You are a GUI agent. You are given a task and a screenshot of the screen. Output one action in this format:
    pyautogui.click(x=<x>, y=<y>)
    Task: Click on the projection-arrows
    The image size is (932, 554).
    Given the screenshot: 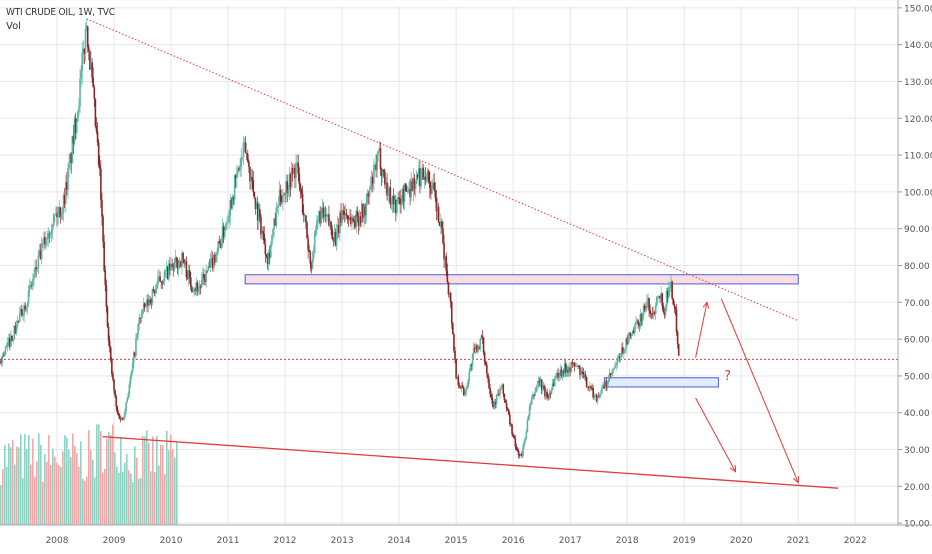 What is the action you would take?
    pyautogui.click(x=747, y=390)
    